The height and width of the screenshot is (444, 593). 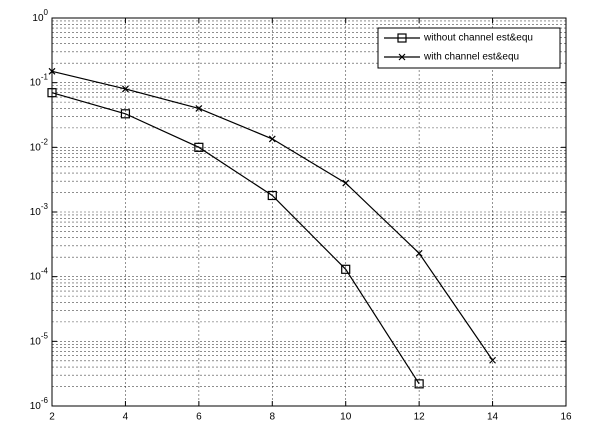 What do you see at coordinates (566, 417) in the screenshot?
I see `x-tick-label: 16` at bounding box center [566, 417].